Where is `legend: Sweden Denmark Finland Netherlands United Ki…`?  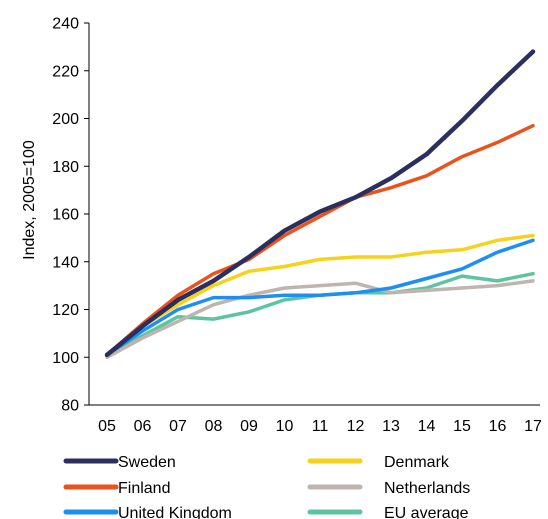
legend: Sweden Denmark Finland Netherlands United Ki… is located at coordinates (266, 486).